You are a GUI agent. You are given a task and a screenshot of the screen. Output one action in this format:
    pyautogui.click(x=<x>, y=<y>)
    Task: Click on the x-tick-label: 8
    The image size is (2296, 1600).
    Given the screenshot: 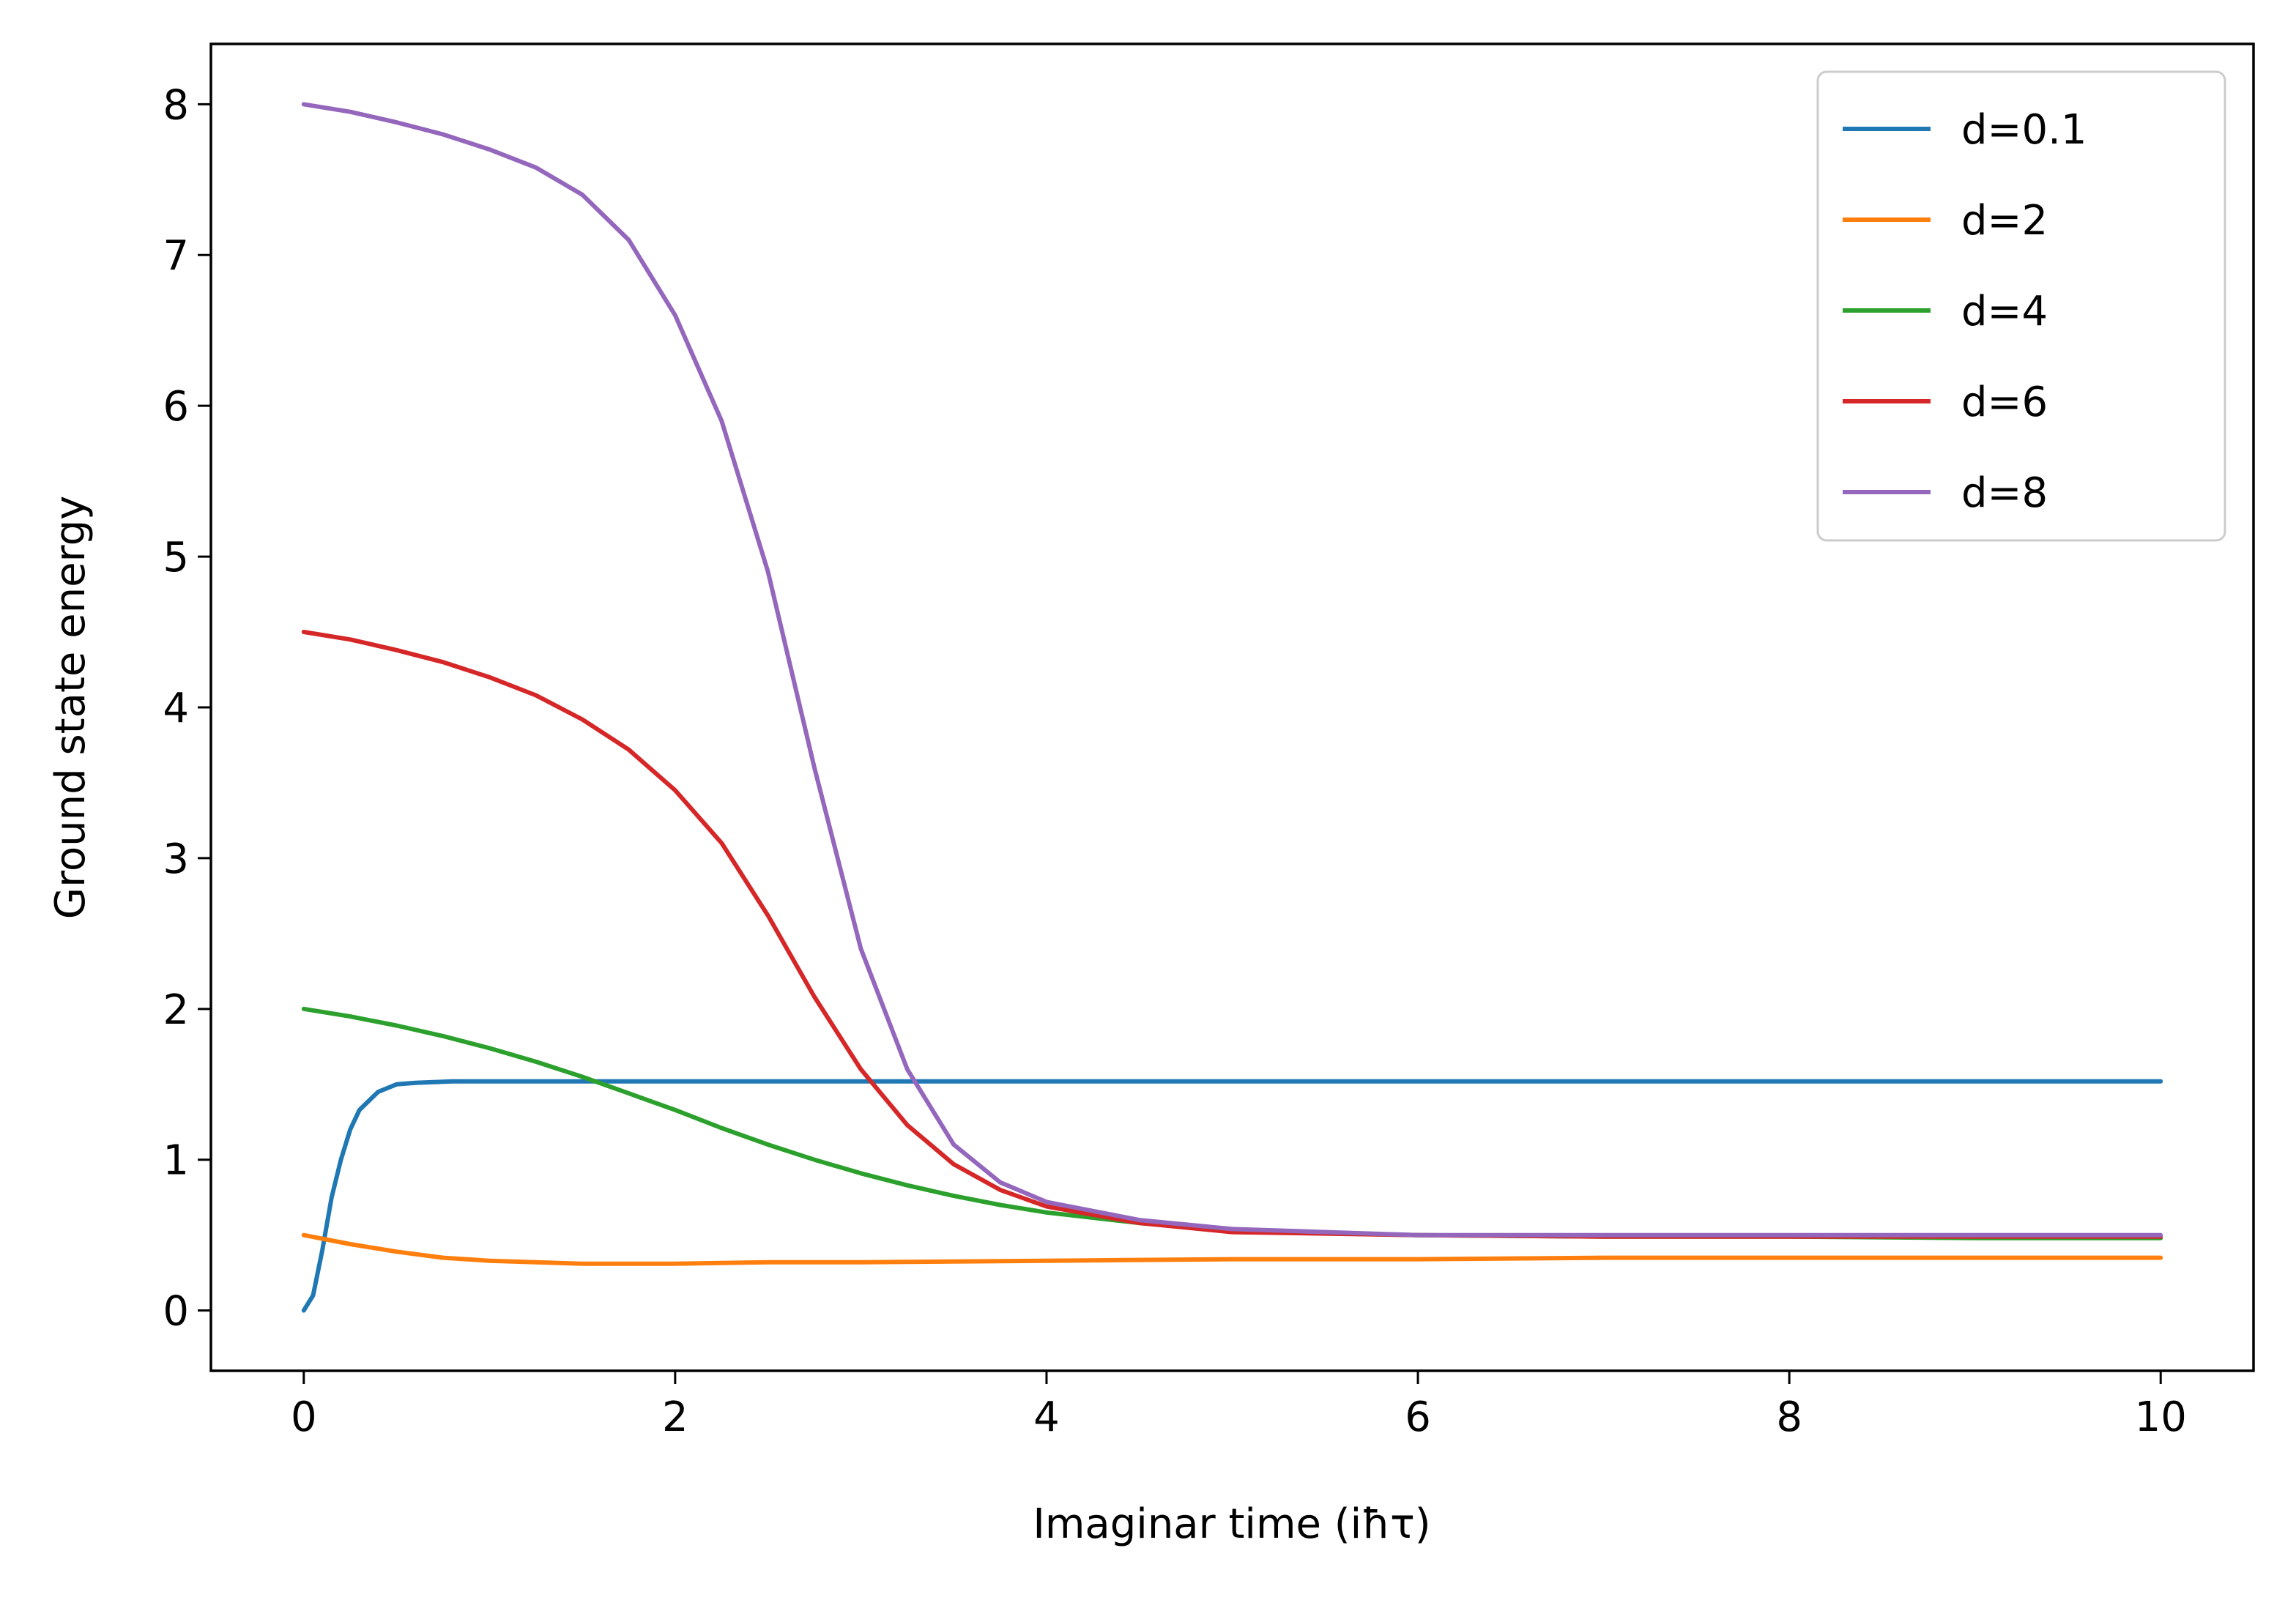 What is the action you would take?
    pyautogui.click(x=1789, y=1418)
    